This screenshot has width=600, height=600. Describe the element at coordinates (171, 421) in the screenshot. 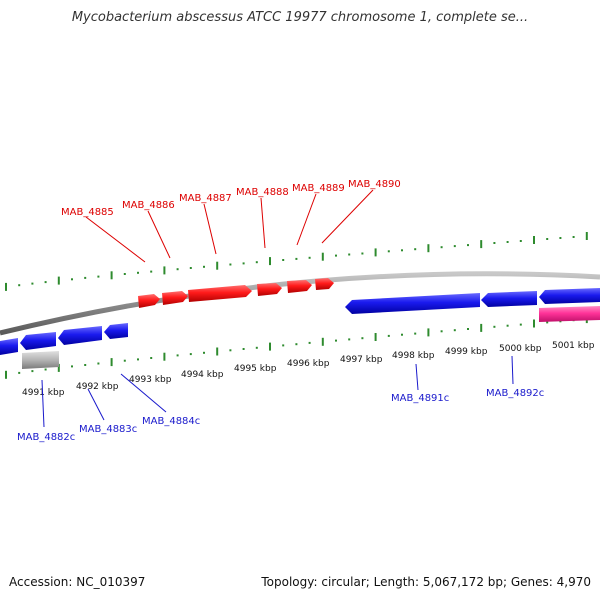

I see `gene-label-mab-4884c: MAB_4884c` at that location.